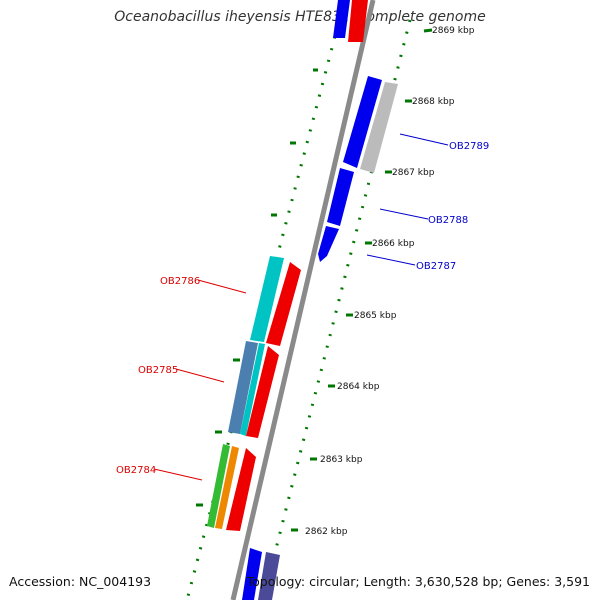  I want to click on gene-label-ob2786: OB2786, so click(180, 281).